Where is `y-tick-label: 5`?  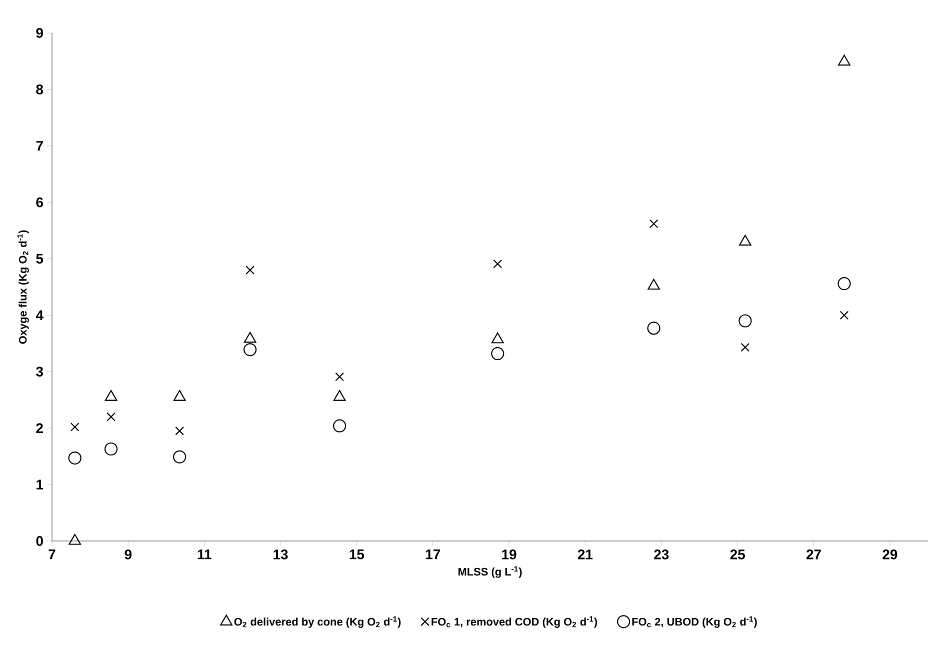 y-tick-label: 5 is located at coordinates (40, 259).